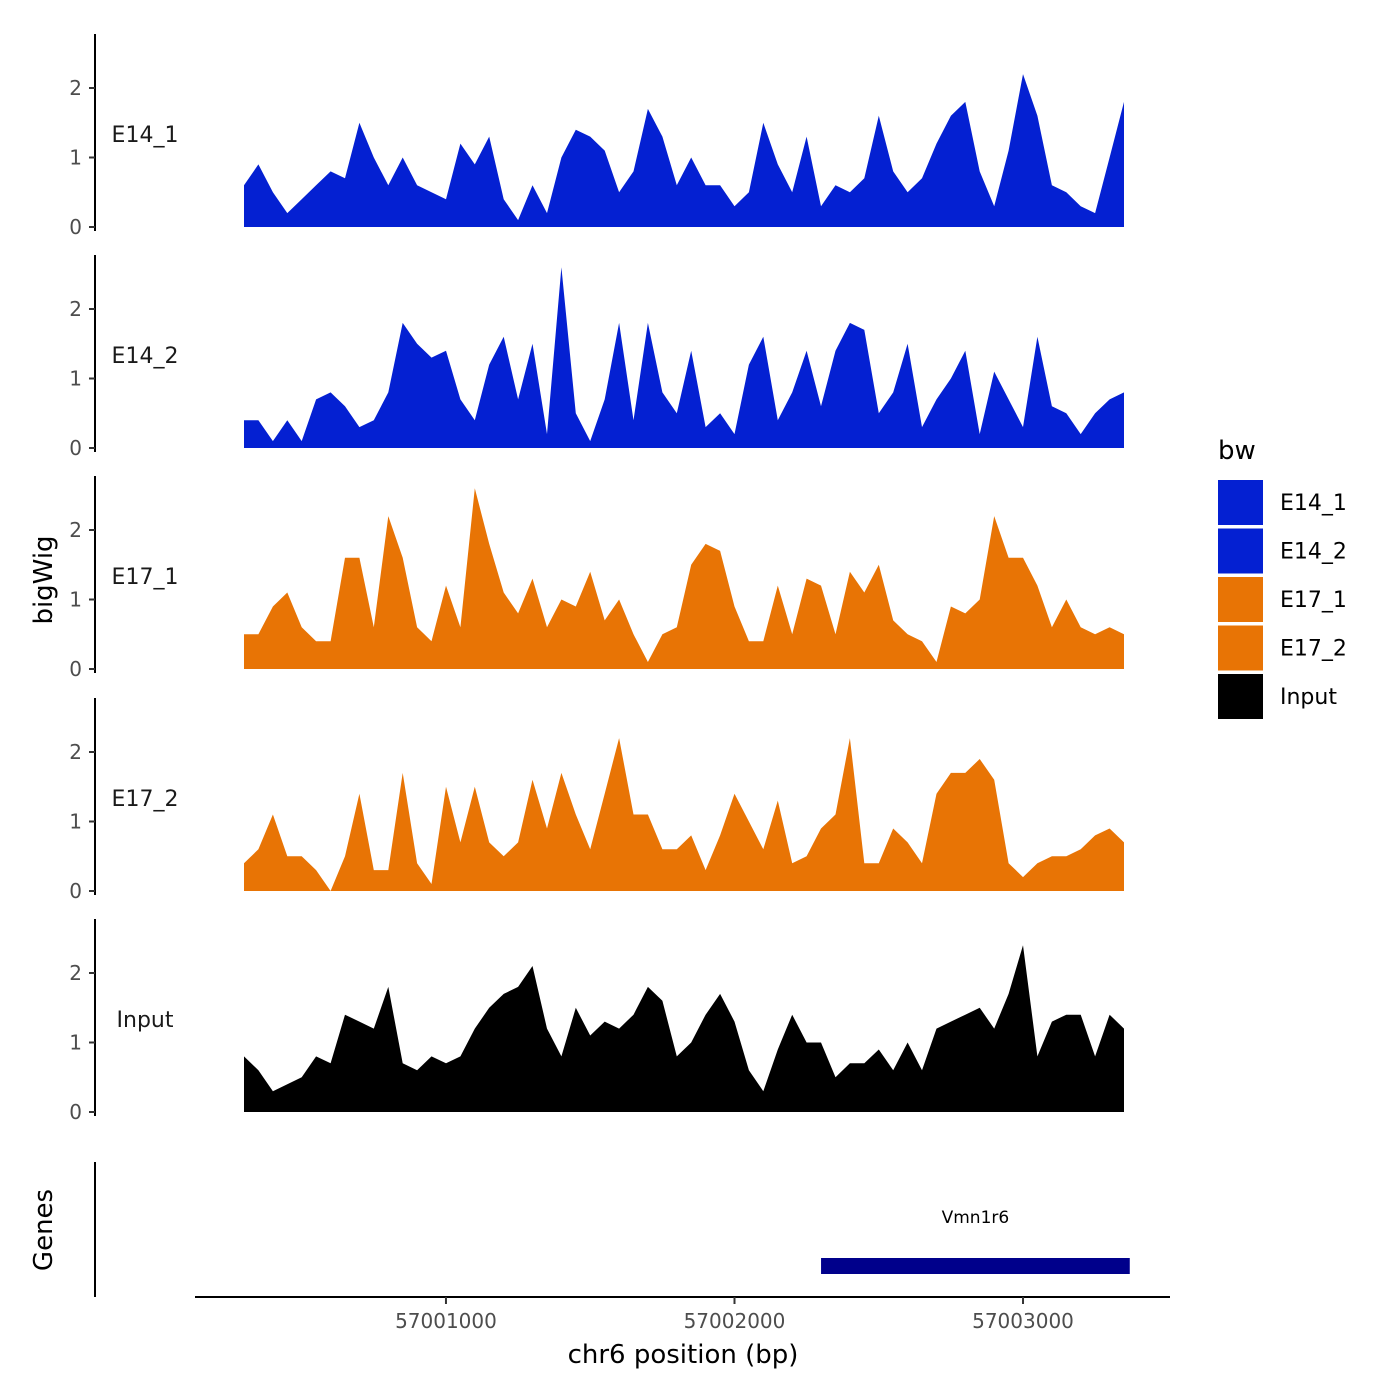 This screenshot has height=1400, width=1400. I want to click on legend-label: E14_2, so click(1313, 552).